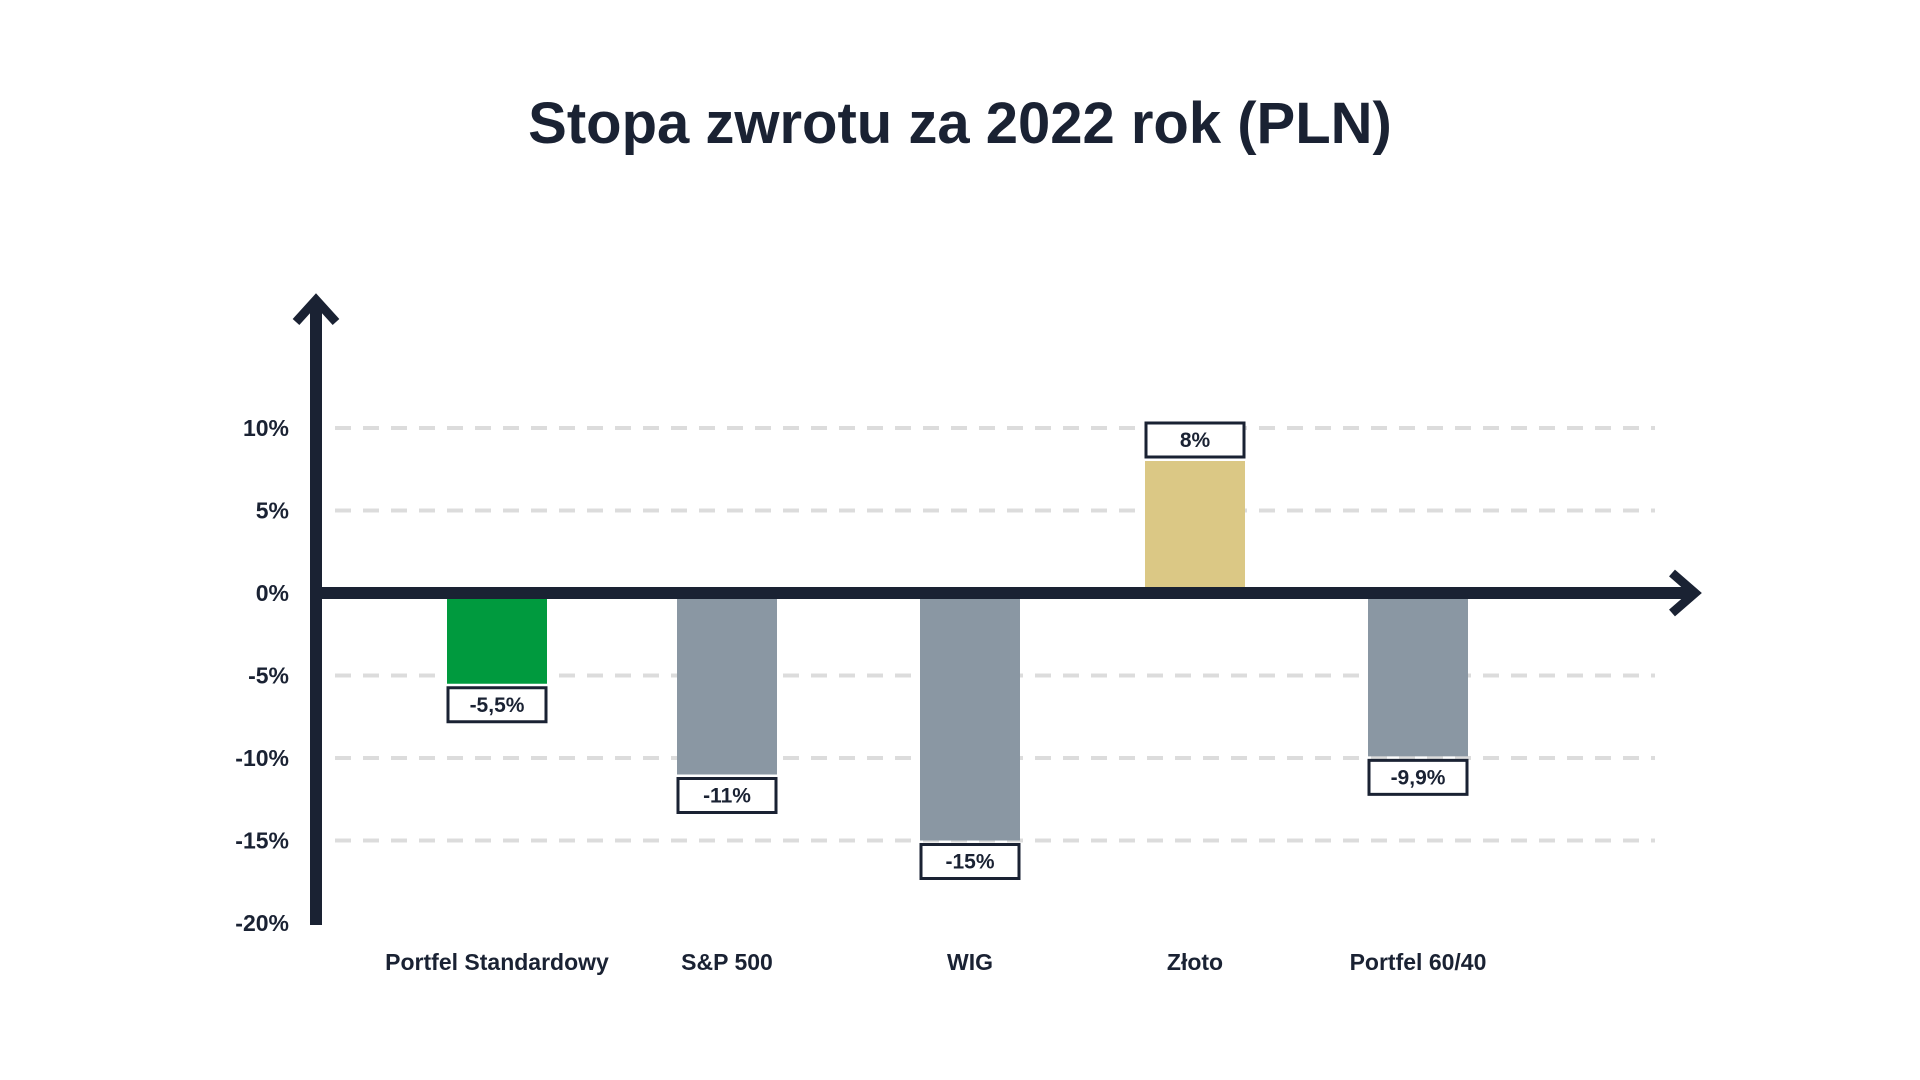 This screenshot has width=1920, height=1080. I want to click on chart-title: Stopa zwrotu za 2022 rok (PLN), so click(960, 123).